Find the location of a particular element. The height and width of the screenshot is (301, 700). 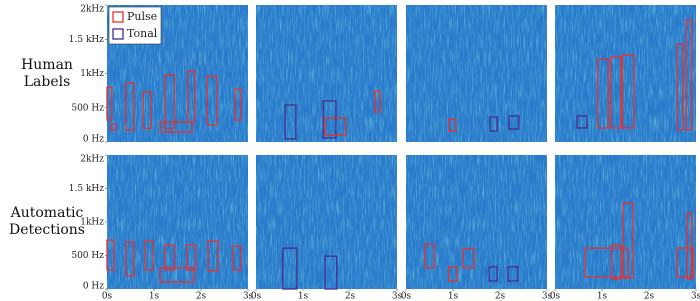

row-label: Automatic Detections is located at coordinates (47, 221).